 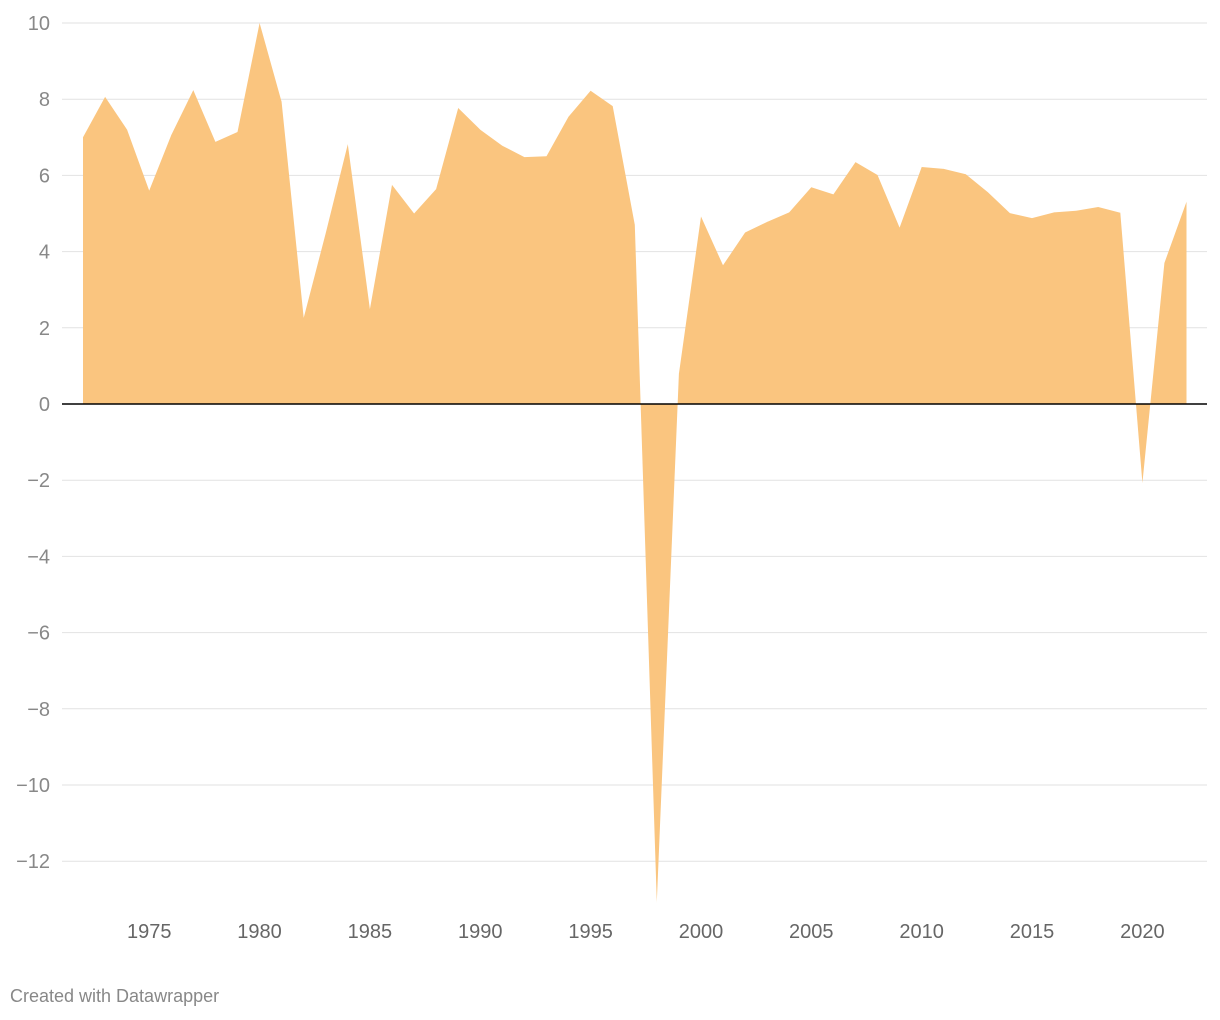 What do you see at coordinates (370, 932) in the screenshot?
I see `x-tick-label: 1985` at bounding box center [370, 932].